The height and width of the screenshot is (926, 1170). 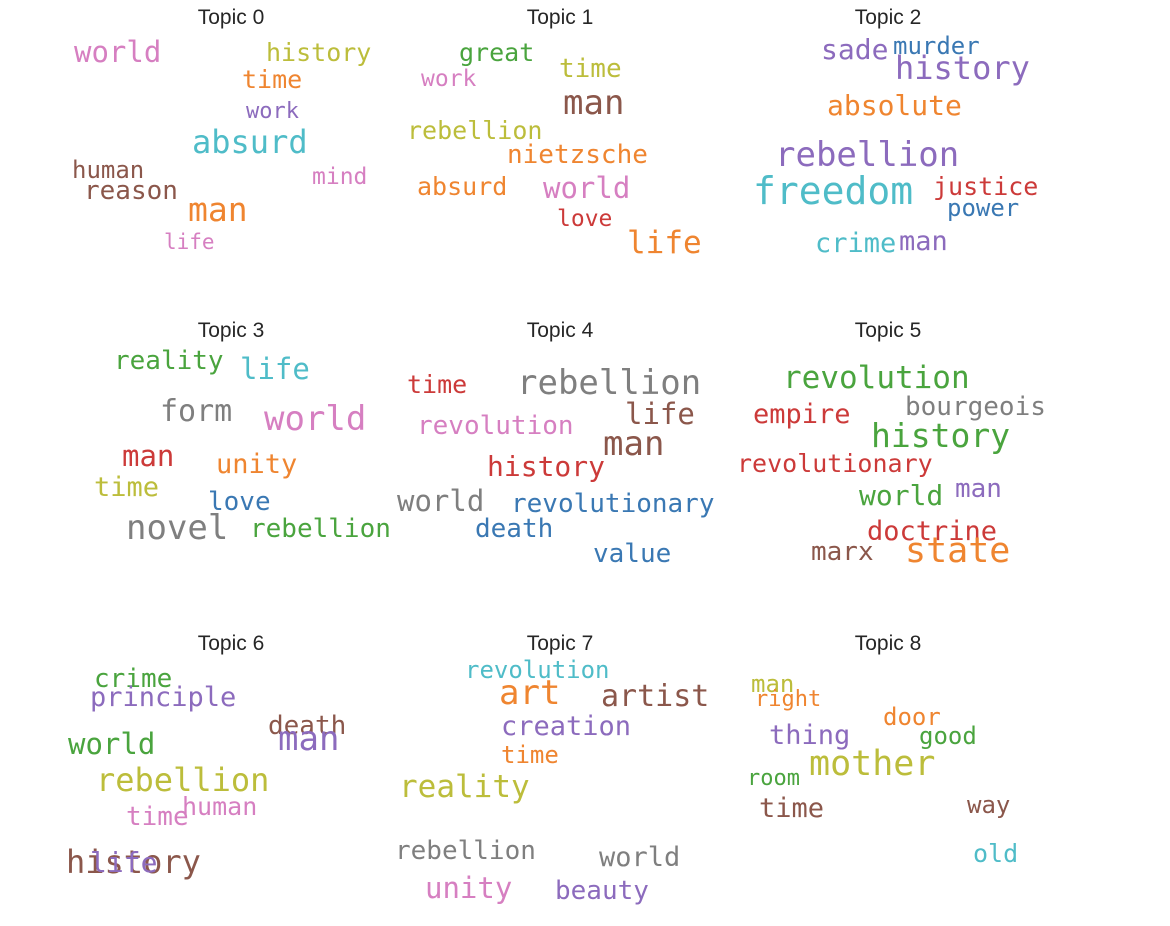 I want to click on cloud-word: reason, so click(x=131, y=191).